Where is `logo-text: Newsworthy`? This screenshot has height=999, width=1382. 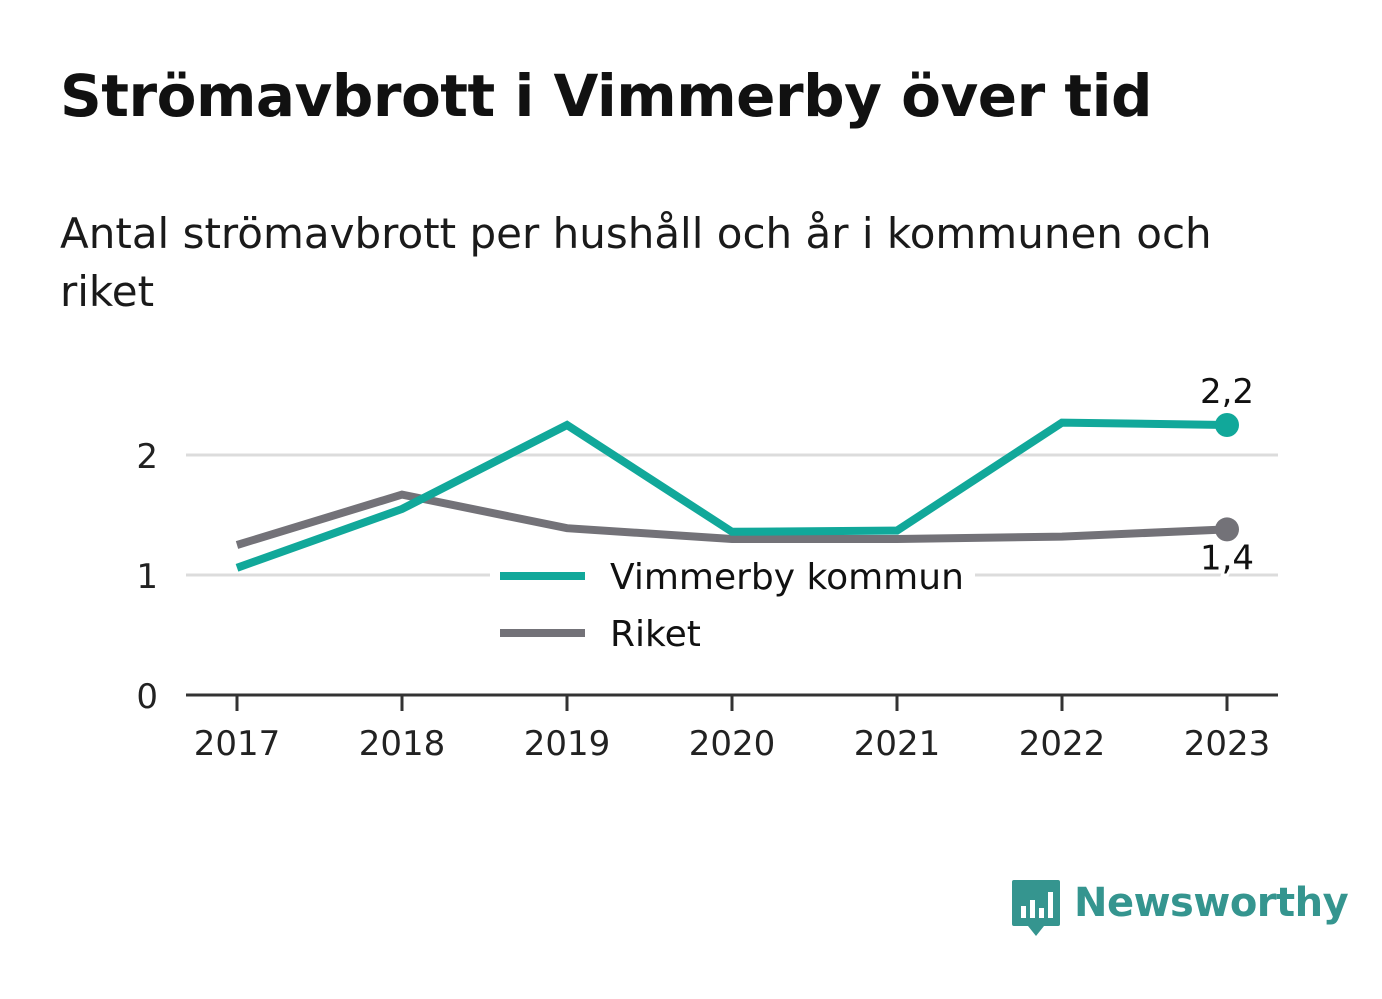 logo-text: Newsworthy is located at coordinates (1211, 903).